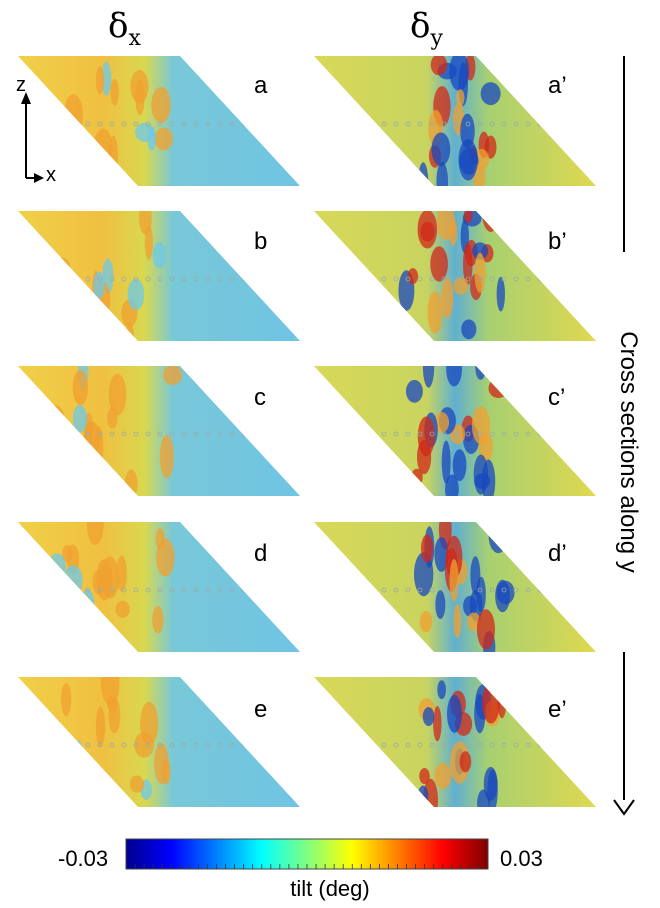 The width and height of the screenshot is (660, 908). I want to click on panel-label-e-prime: e’, so click(557, 709).